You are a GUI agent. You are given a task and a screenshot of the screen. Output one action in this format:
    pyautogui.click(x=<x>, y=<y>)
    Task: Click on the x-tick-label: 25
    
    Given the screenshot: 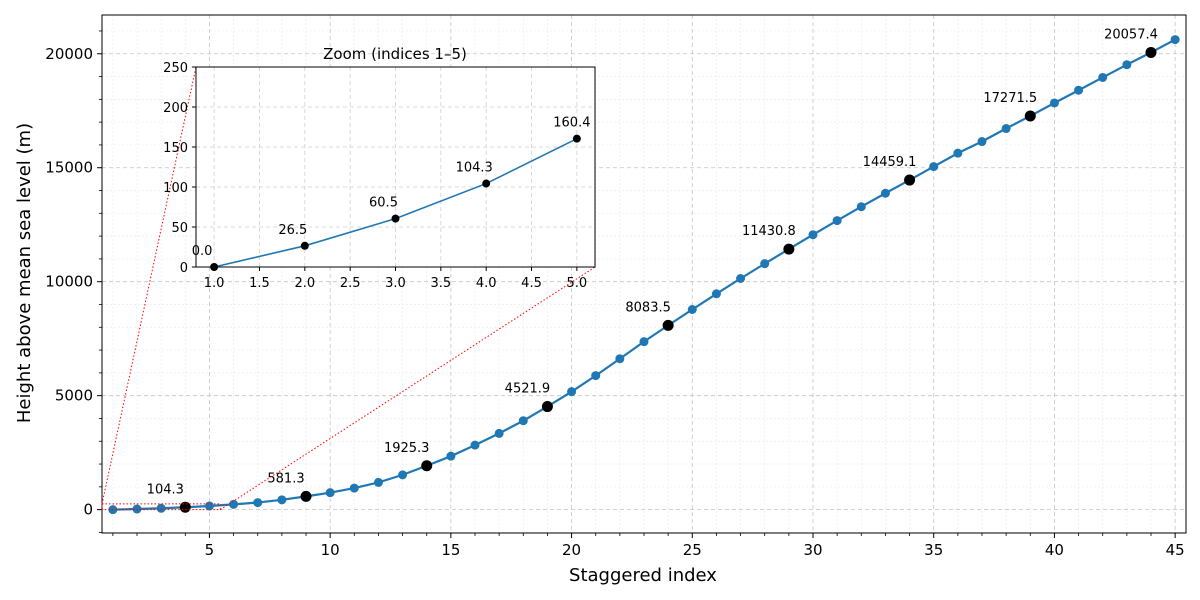 What is the action you would take?
    pyautogui.click(x=692, y=550)
    